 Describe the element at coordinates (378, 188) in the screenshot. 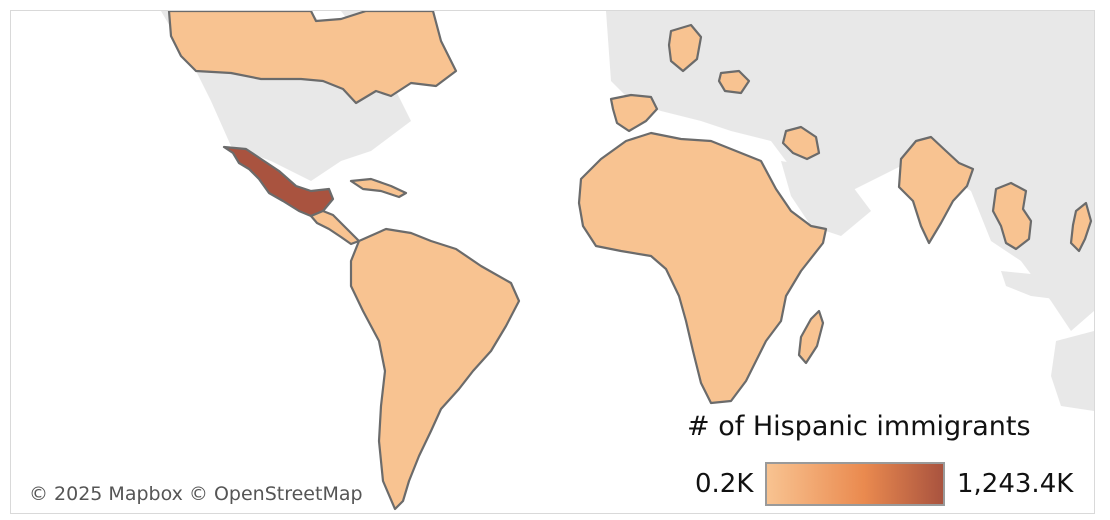

I see `caribbean-region` at that location.